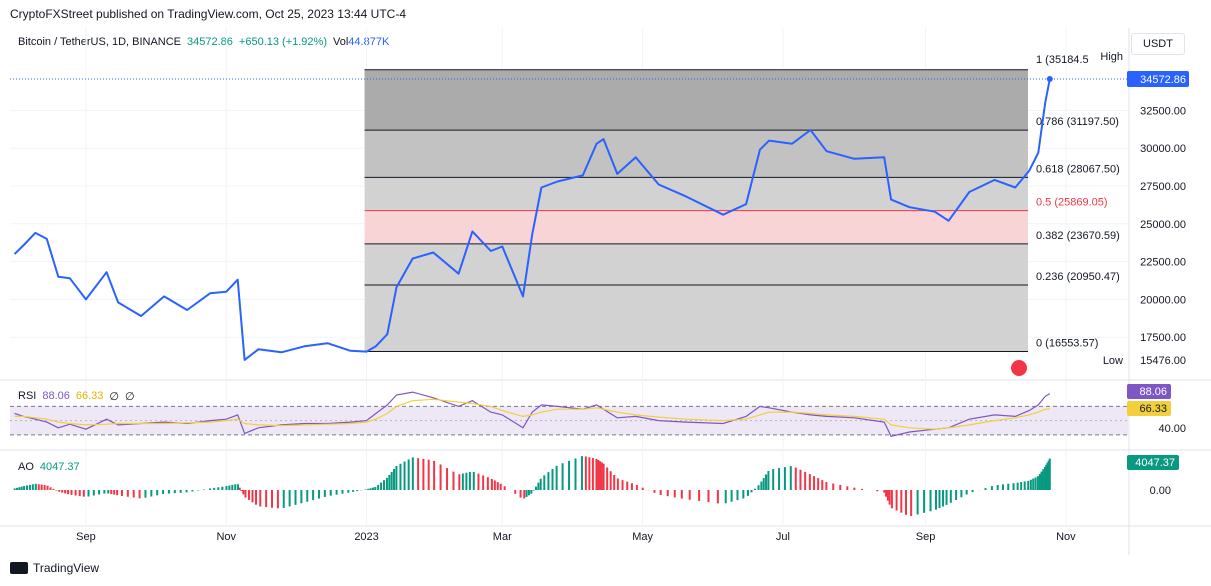 The image size is (1211, 586). I want to click on symbol-name: Bitcoin / TetherUS, 1D, BINANCE, so click(100, 42).